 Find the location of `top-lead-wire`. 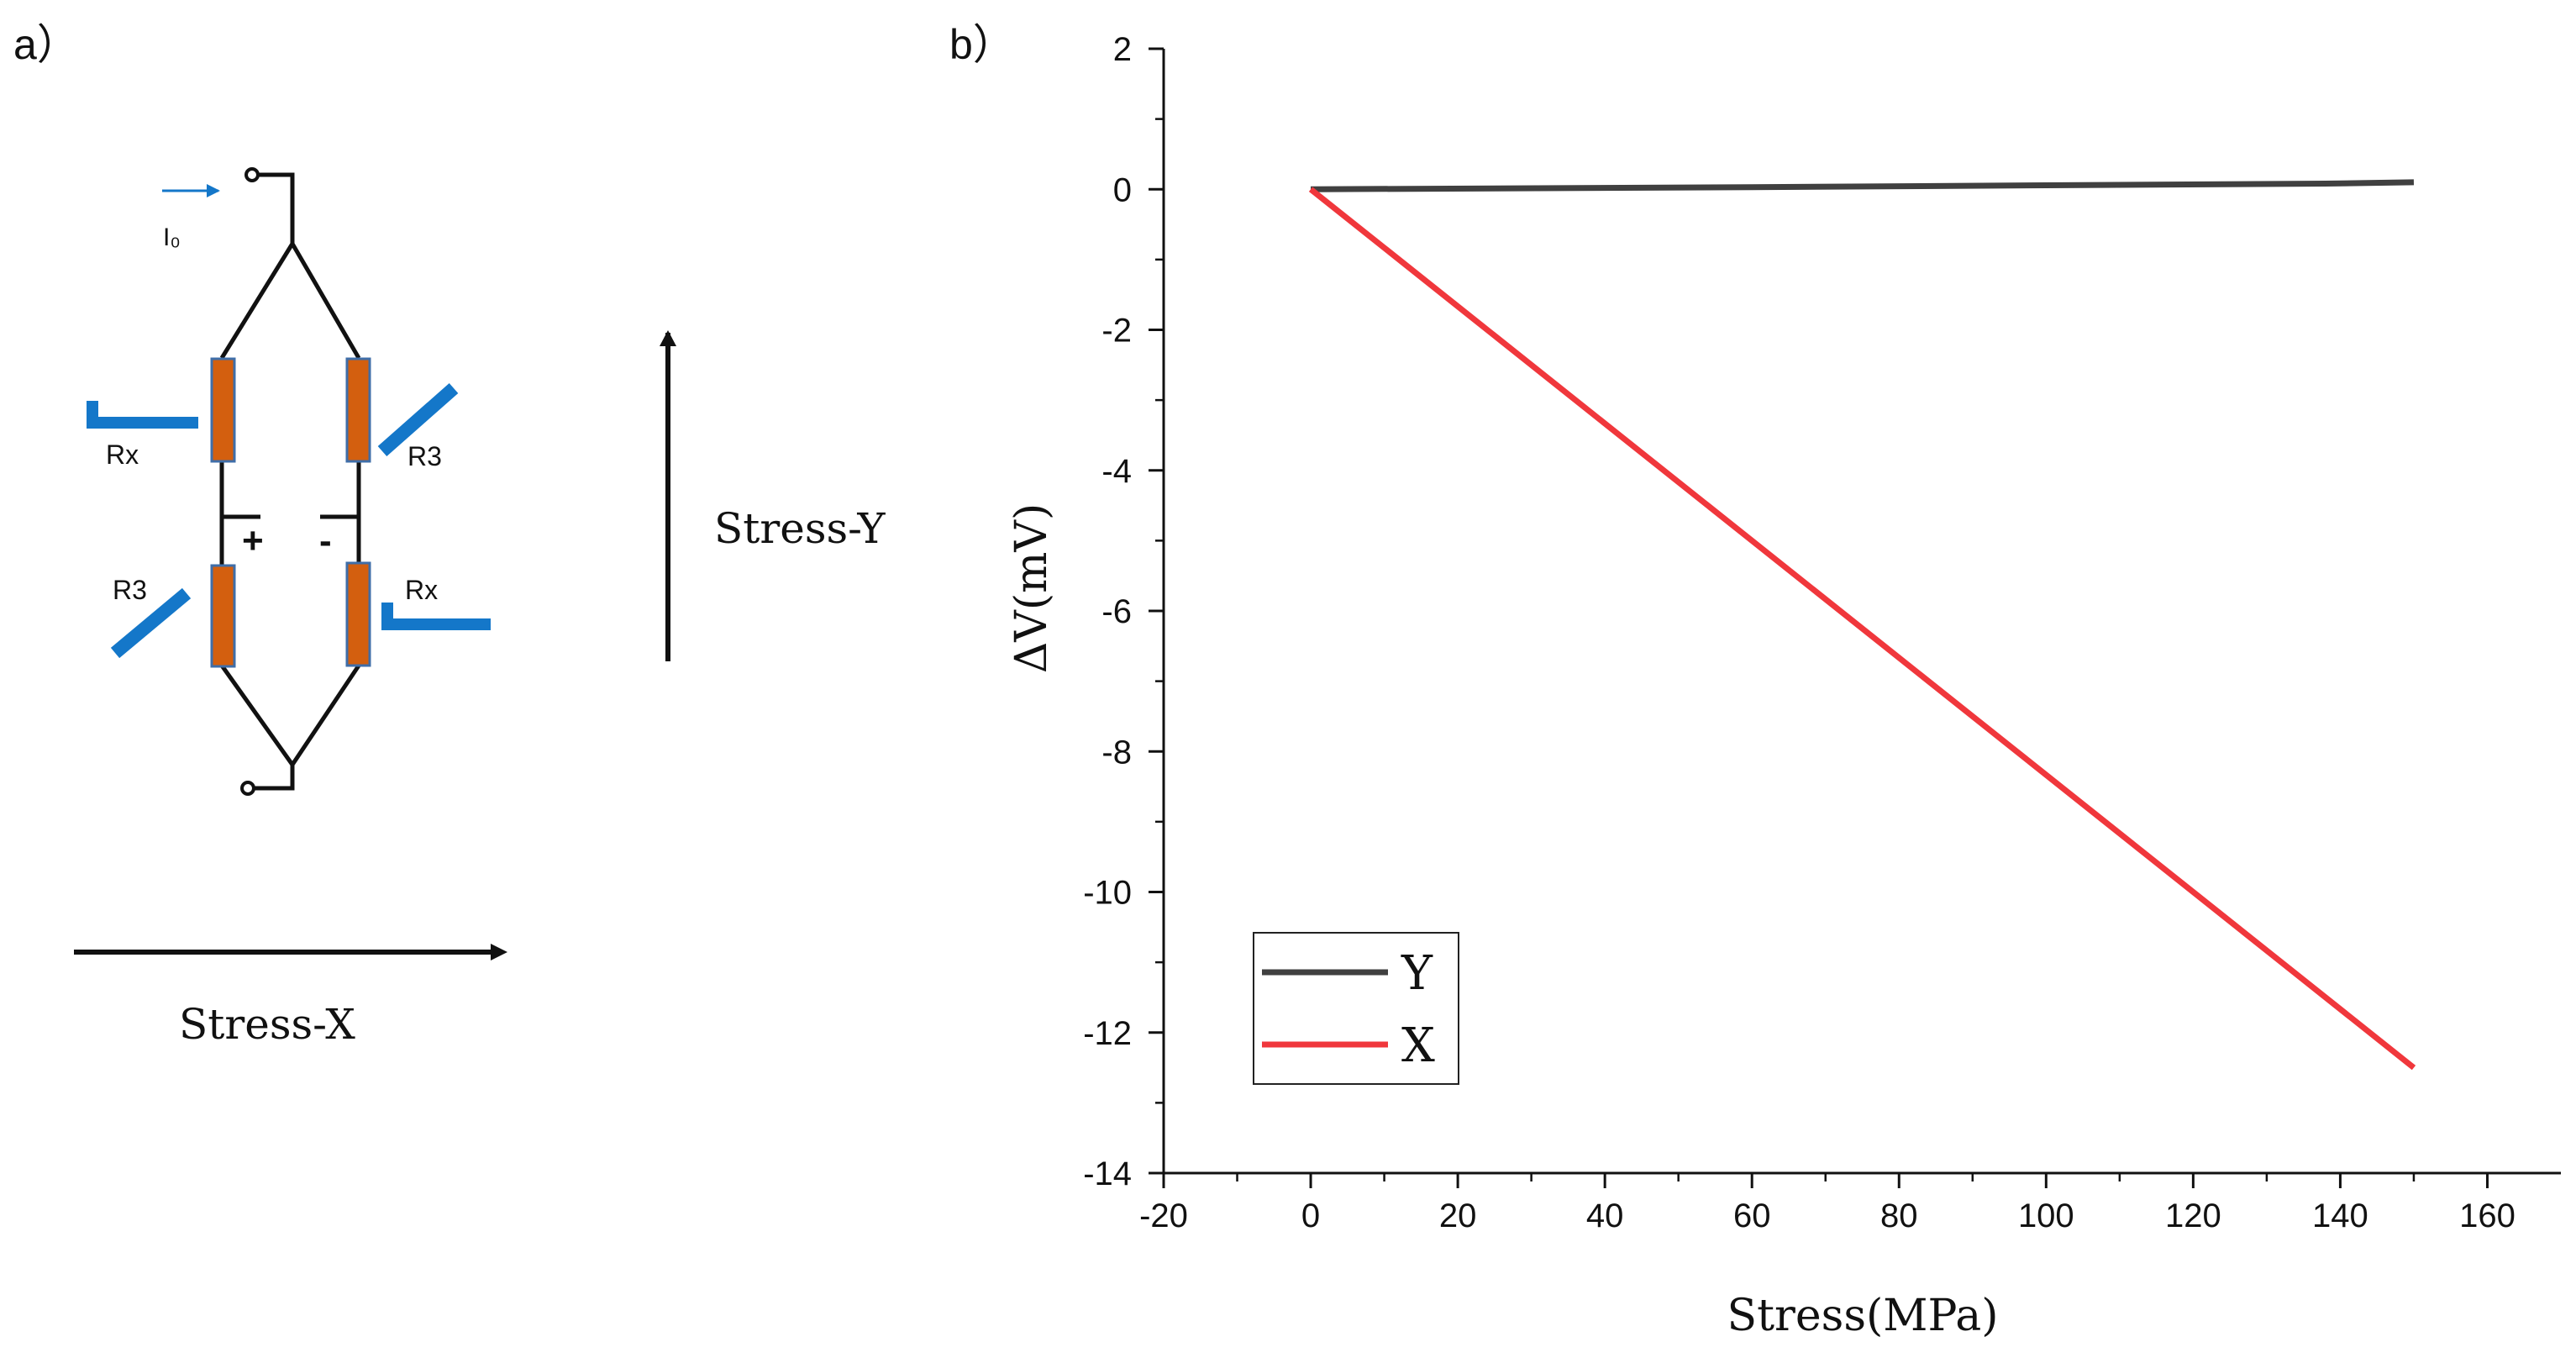

top-lead-wire is located at coordinates (276, 208).